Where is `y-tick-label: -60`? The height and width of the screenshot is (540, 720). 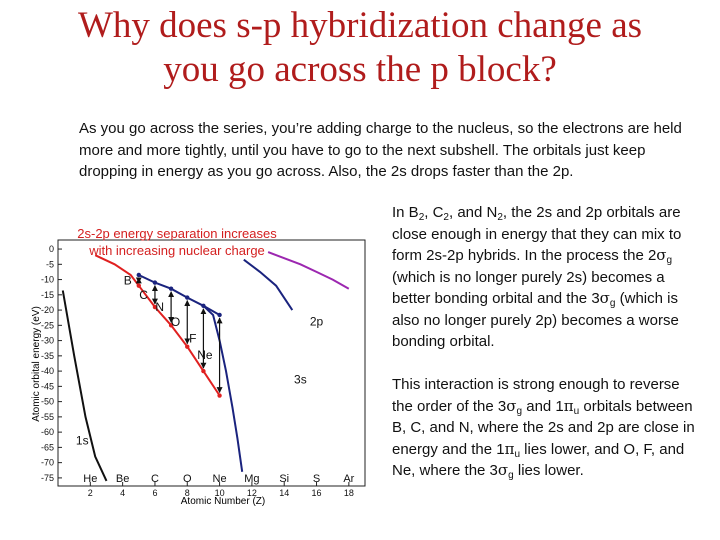
y-tick-label: -60 is located at coordinates (47, 432).